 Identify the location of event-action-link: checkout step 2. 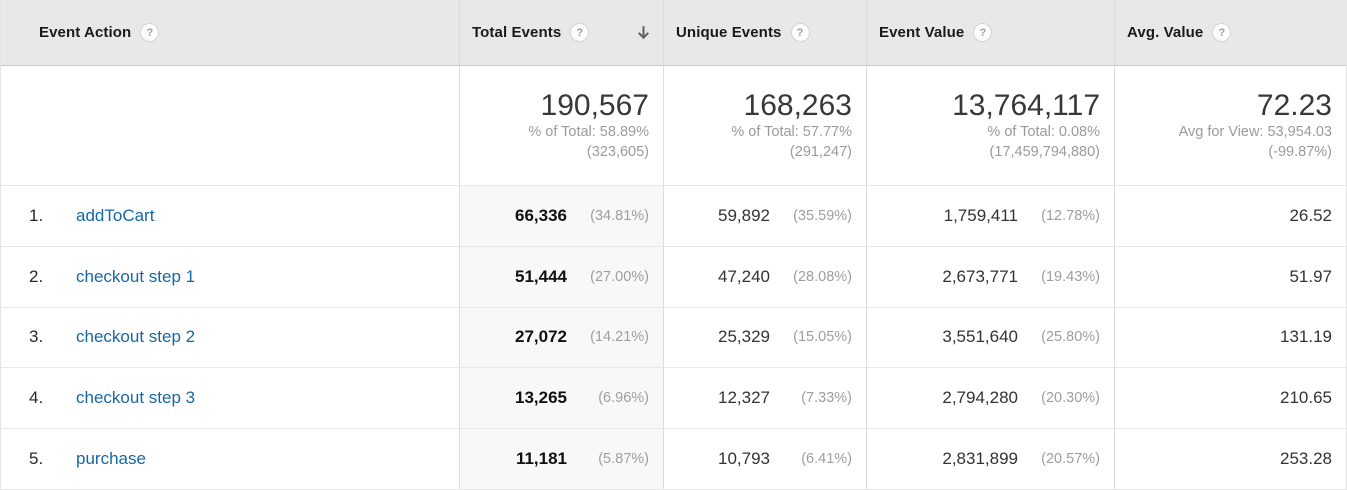
(136, 337).